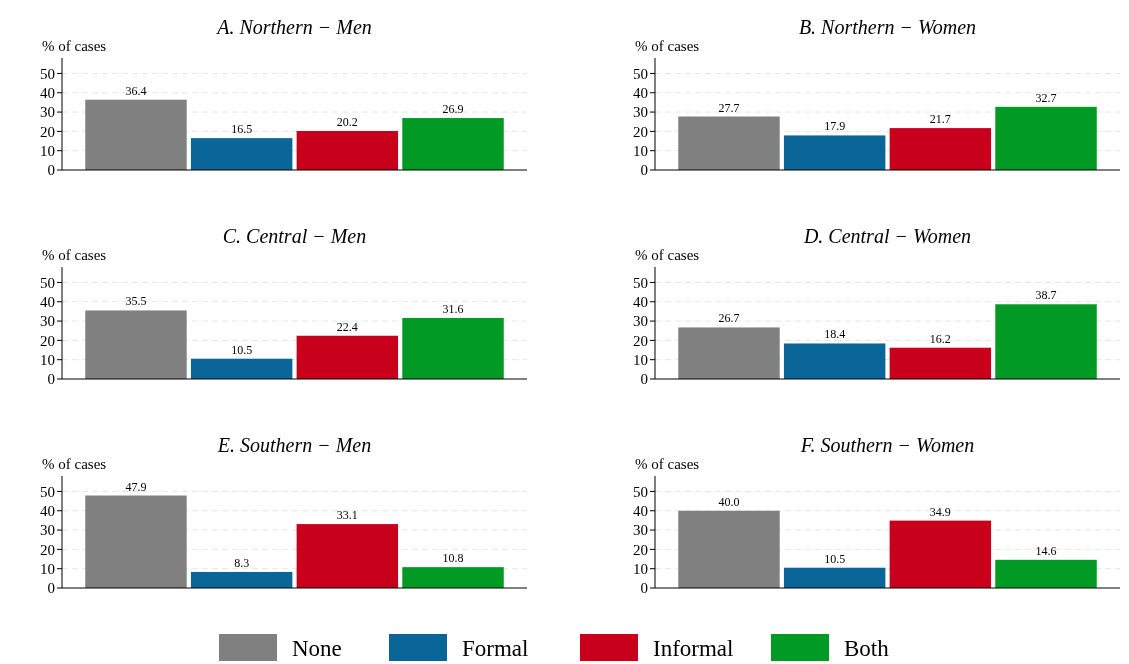  What do you see at coordinates (495, 649) in the screenshot?
I see `legend-label: Formal` at bounding box center [495, 649].